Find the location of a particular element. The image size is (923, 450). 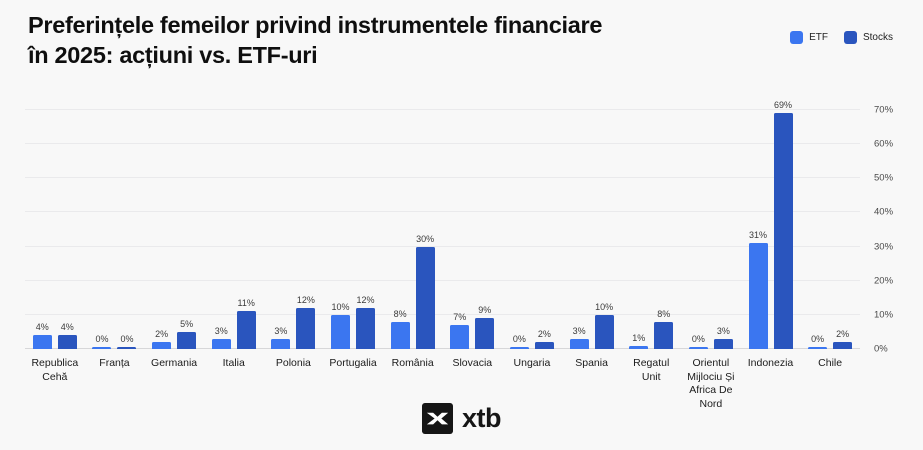

xtb-logo-icon is located at coordinates (437, 418).